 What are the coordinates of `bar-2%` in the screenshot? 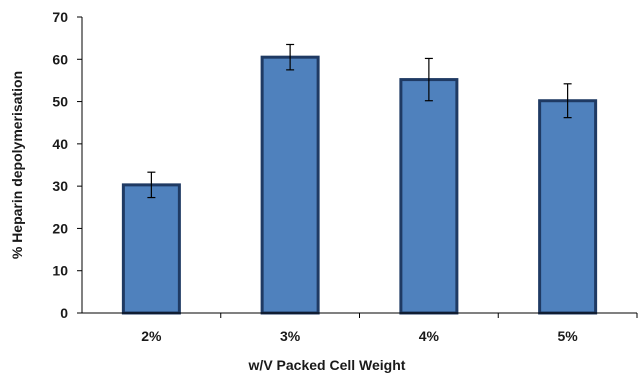 It's located at (151, 249).